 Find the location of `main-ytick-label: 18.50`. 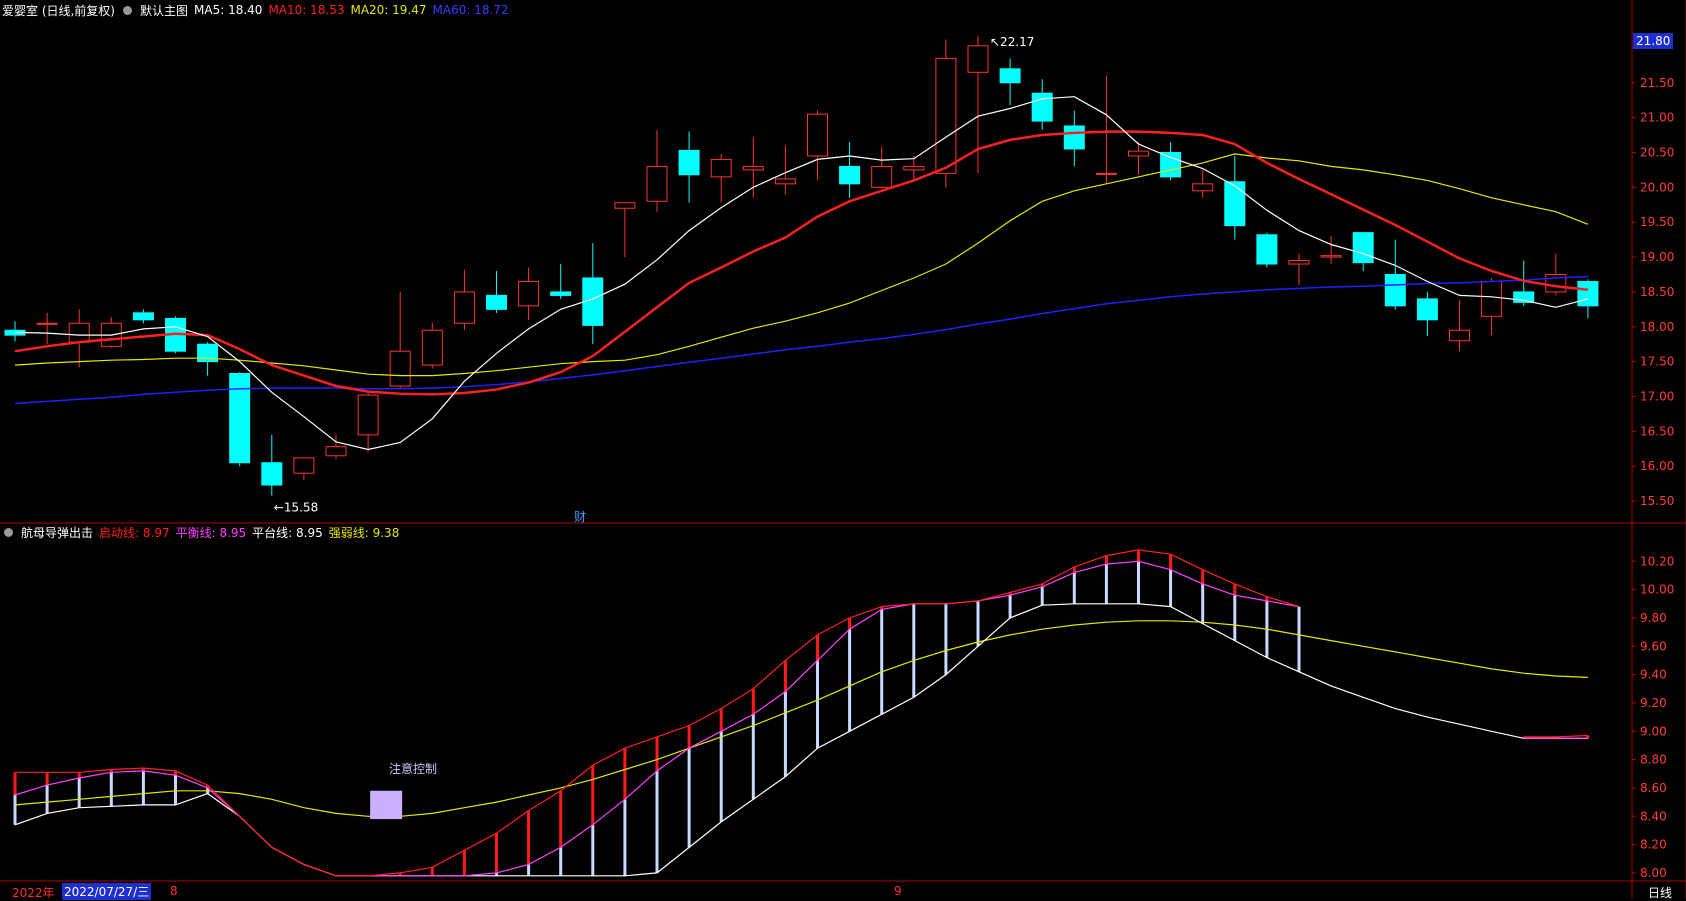

main-ytick-label: 18.50 is located at coordinates (1657, 292).